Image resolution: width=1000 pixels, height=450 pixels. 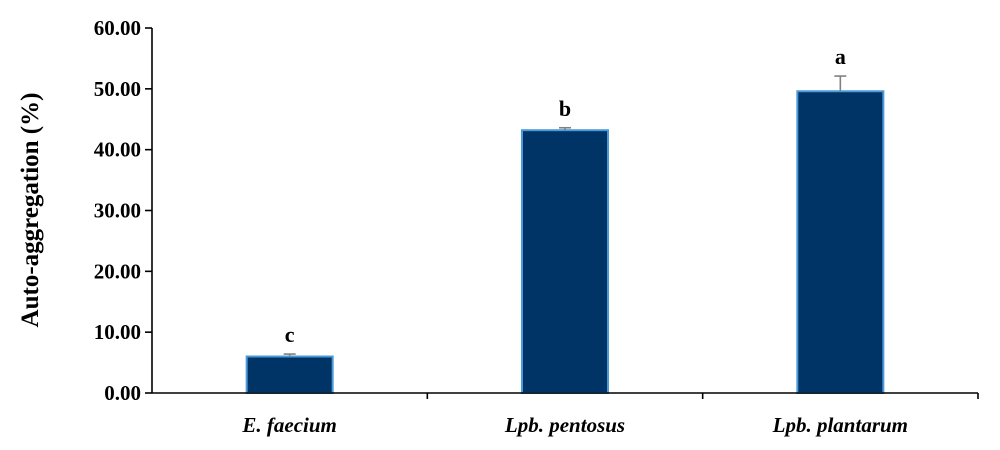 What do you see at coordinates (117, 89) in the screenshot?
I see `y-tick-label: 50.00` at bounding box center [117, 89].